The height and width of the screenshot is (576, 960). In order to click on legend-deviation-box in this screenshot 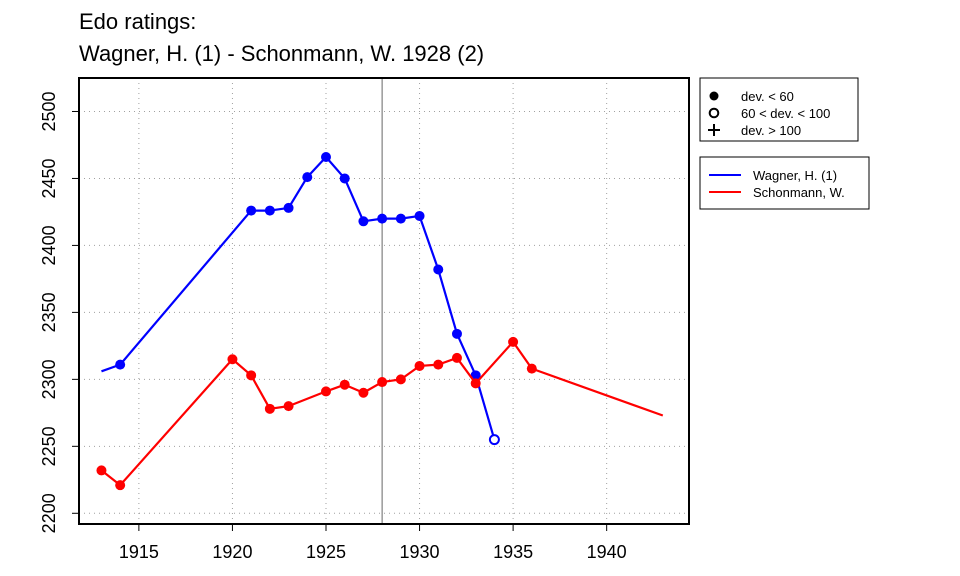, I will do `click(779, 109)`.